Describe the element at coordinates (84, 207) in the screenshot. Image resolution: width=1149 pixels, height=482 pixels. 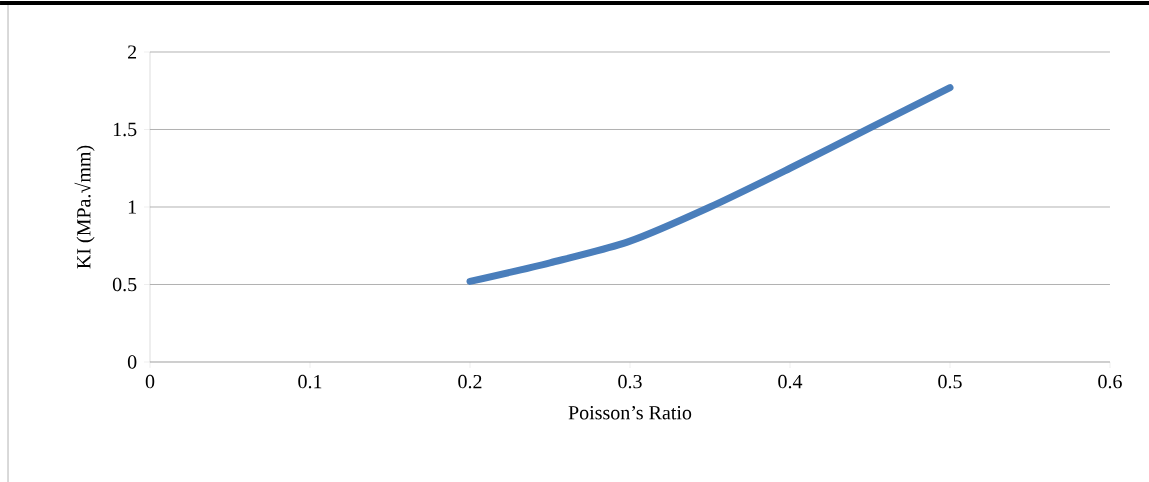
I see `y-axis-title: KI (MPa.√mm)` at that location.